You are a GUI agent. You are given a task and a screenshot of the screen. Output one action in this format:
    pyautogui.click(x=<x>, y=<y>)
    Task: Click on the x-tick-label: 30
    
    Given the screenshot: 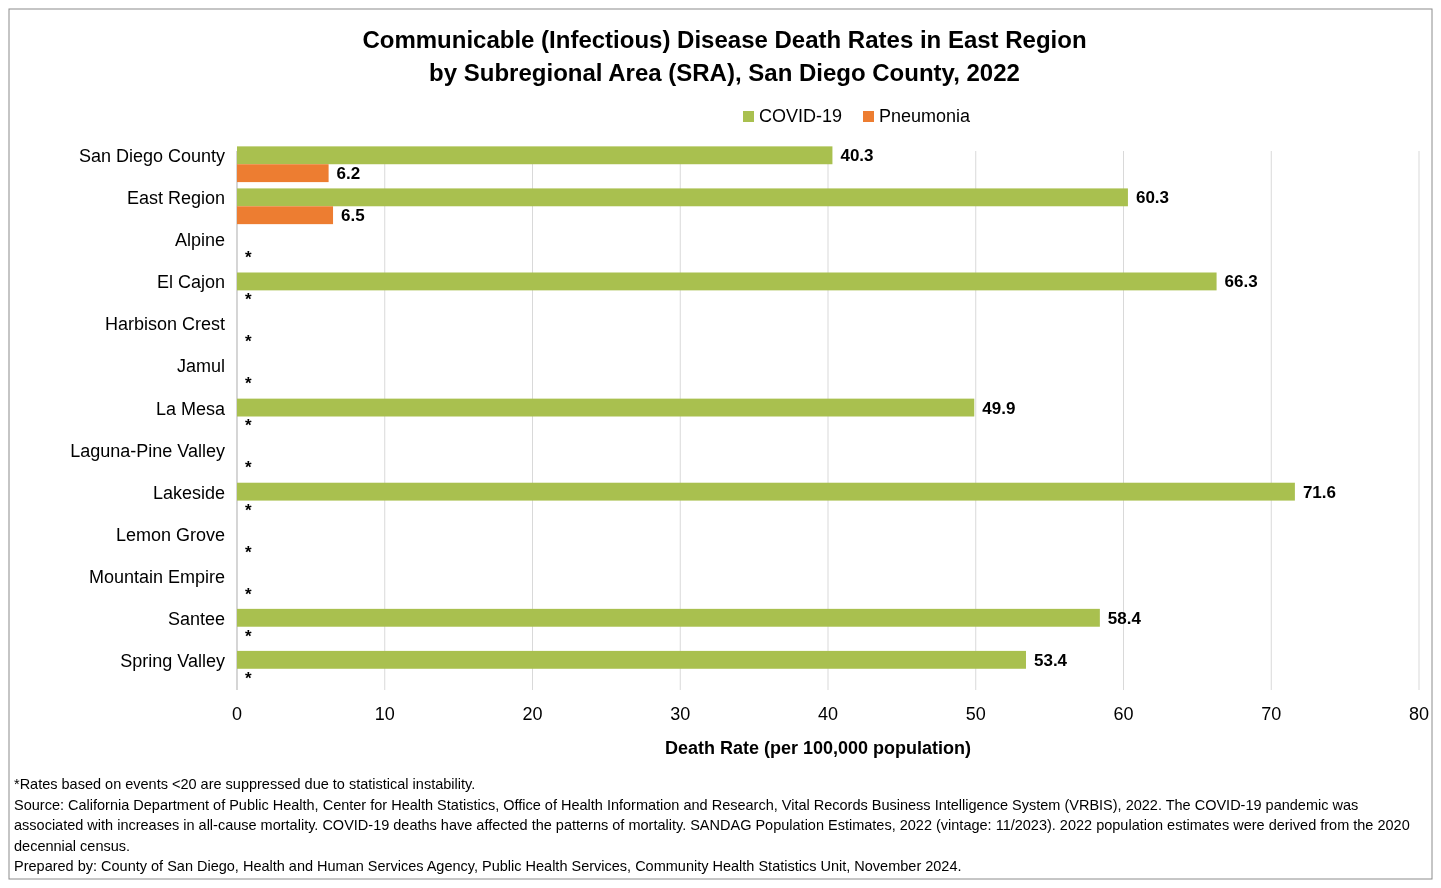 What is the action you would take?
    pyautogui.click(x=680, y=714)
    